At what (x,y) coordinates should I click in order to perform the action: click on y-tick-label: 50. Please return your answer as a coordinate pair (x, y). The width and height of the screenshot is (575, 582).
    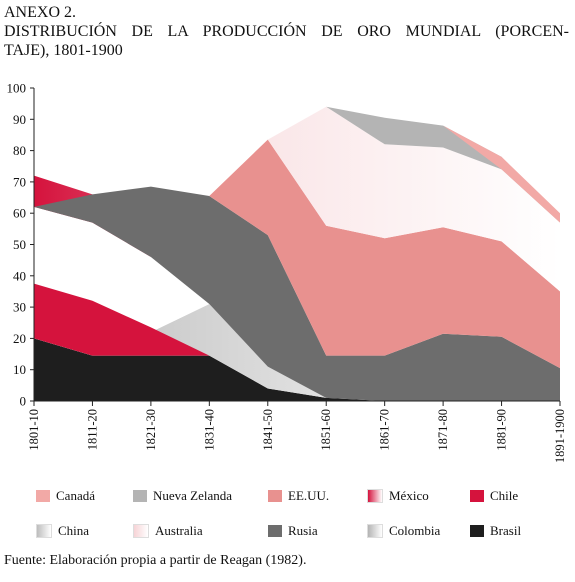
    Looking at the image, I should click on (19, 244).